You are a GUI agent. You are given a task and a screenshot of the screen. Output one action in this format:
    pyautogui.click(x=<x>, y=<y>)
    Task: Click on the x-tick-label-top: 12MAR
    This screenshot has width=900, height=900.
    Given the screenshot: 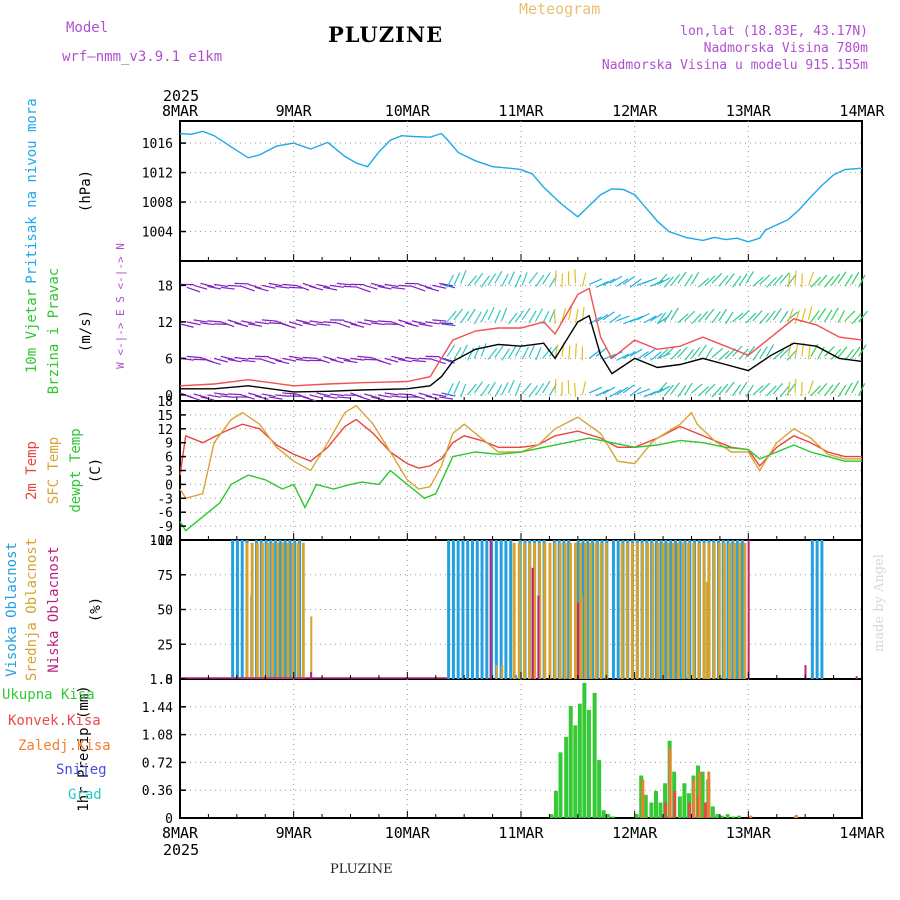 What is the action you would take?
    pyautogui.click(x=635, y=111)
    